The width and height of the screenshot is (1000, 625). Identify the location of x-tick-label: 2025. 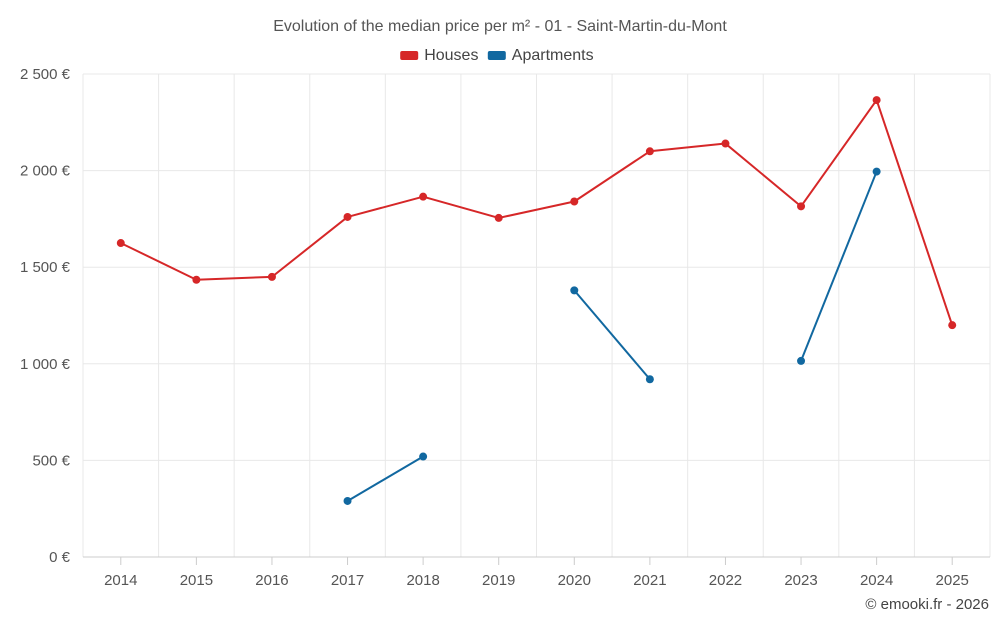
(952, 580).